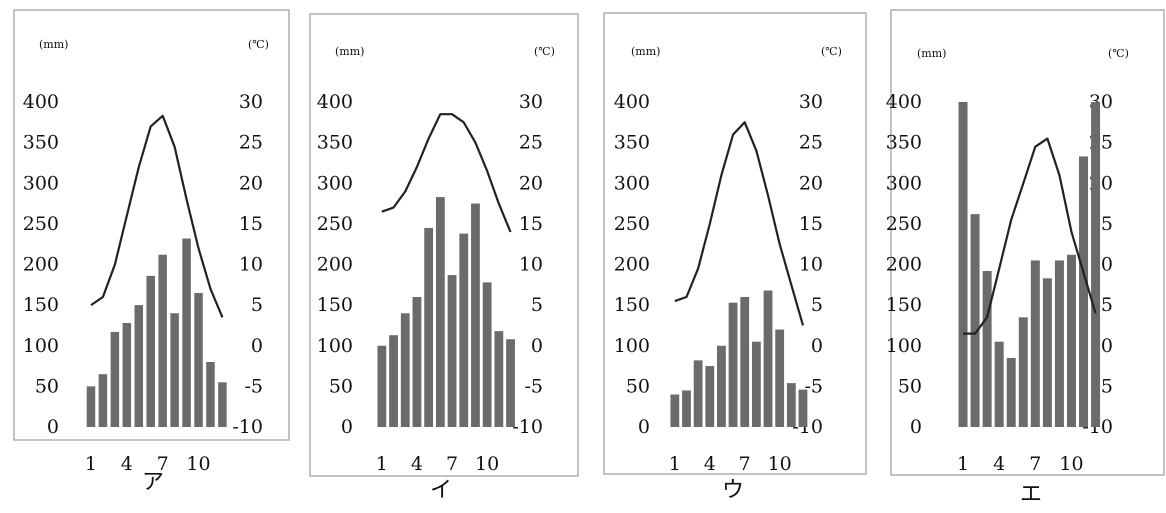 Image resolution: width=1166 pixels, height=513 pixels. I want to click on chart-i-right-tick--5: -5, so click(533, 386).